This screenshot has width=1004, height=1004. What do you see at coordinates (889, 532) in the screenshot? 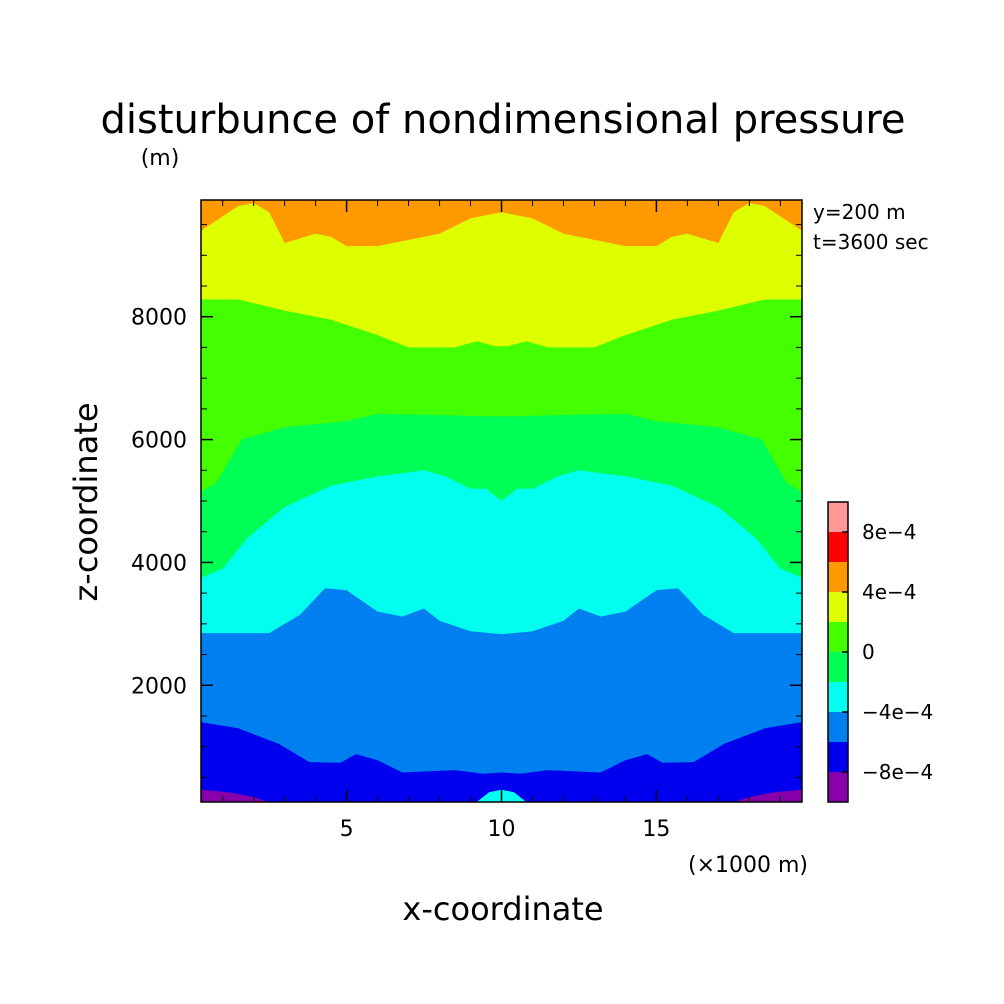
I see `colorbar-label: 8e−4` at bounding box center [889, 532].